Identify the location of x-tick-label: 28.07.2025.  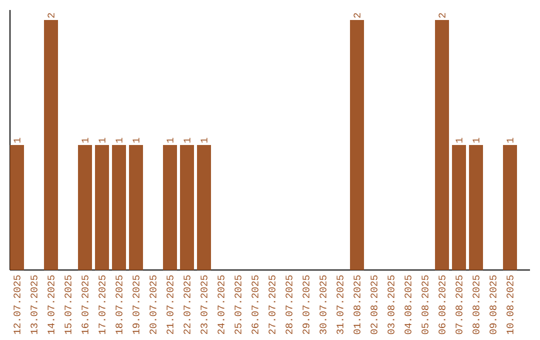
(289, 304).